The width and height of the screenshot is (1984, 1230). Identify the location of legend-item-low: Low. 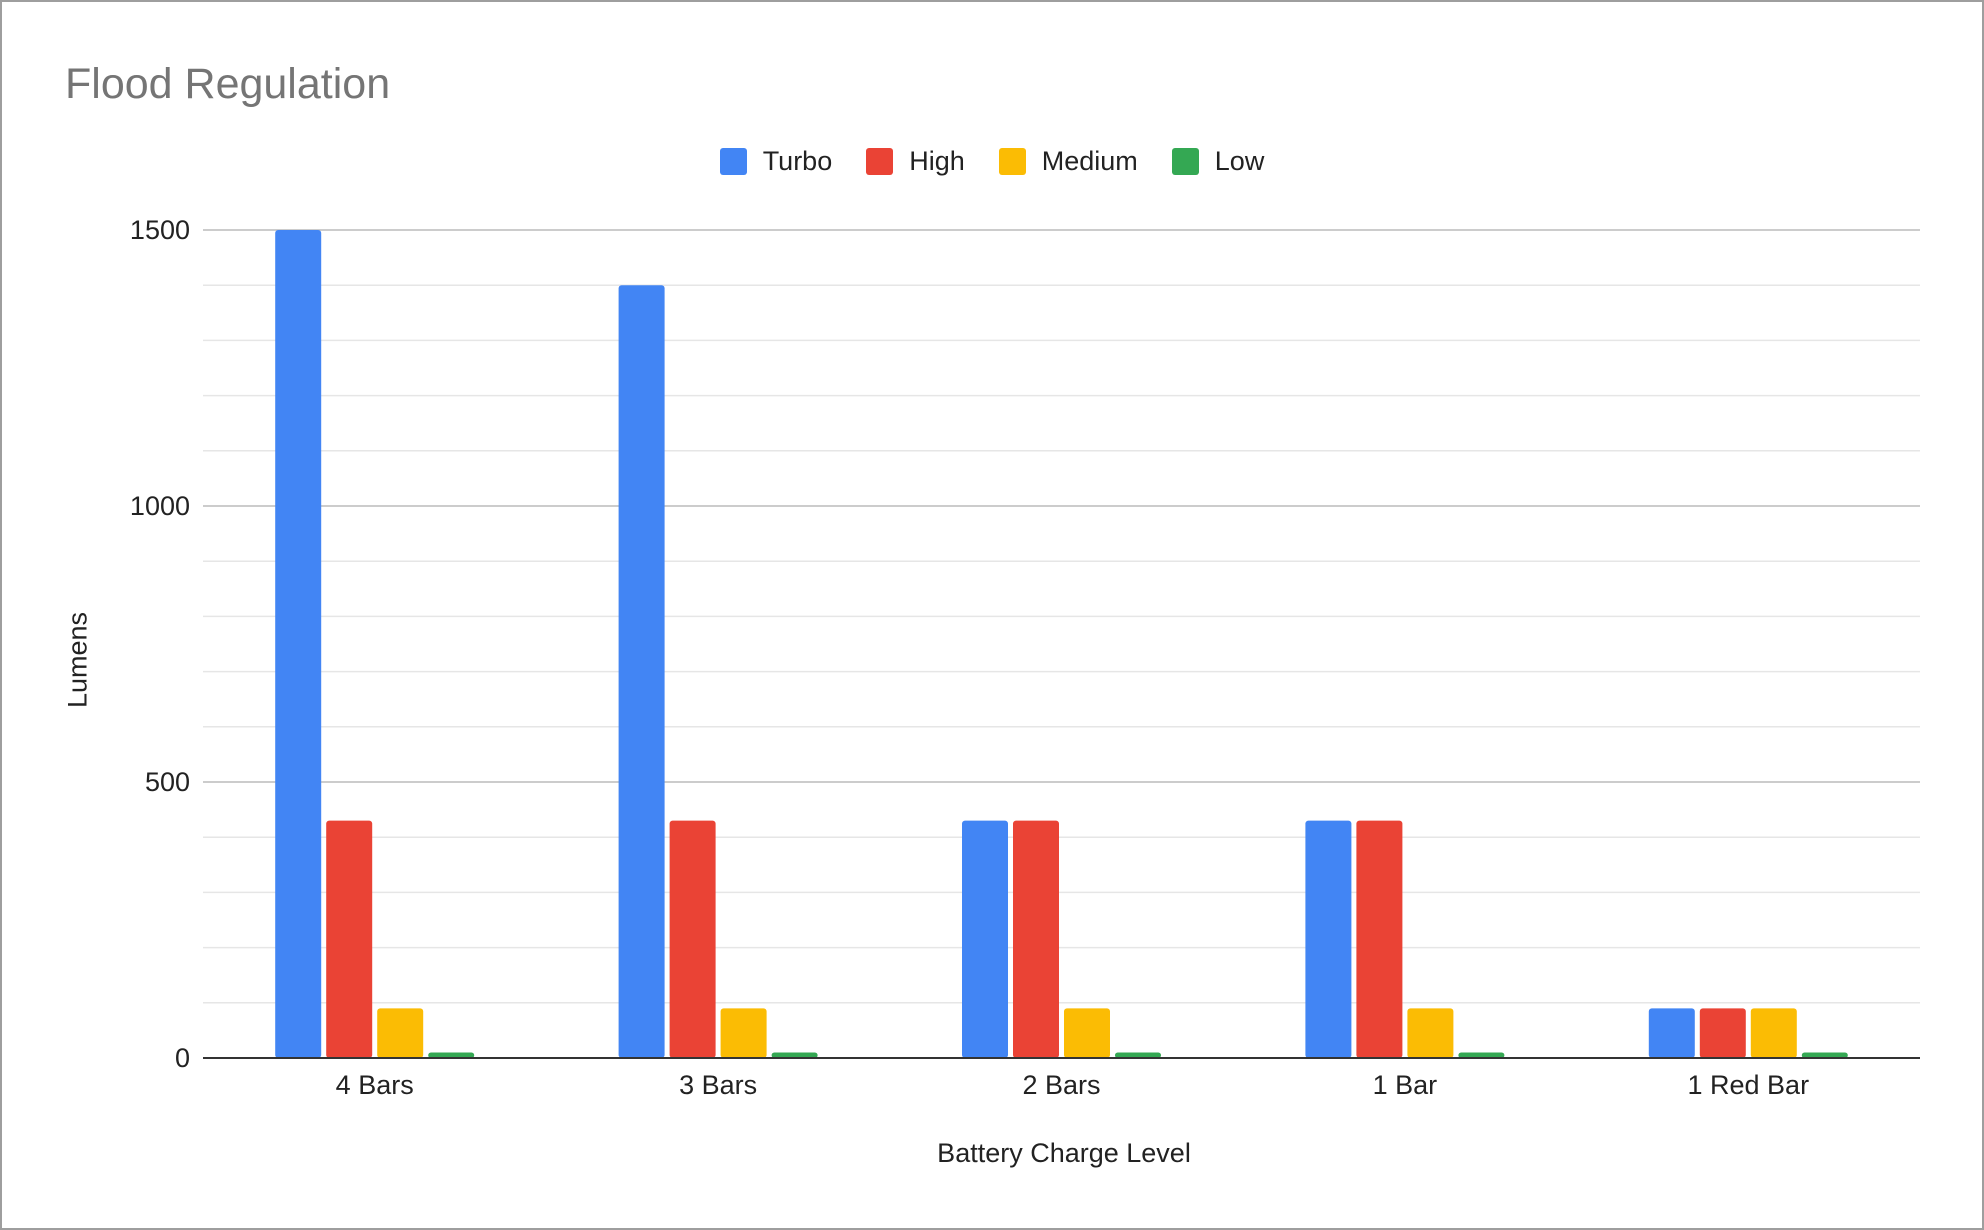
(1218, 161).